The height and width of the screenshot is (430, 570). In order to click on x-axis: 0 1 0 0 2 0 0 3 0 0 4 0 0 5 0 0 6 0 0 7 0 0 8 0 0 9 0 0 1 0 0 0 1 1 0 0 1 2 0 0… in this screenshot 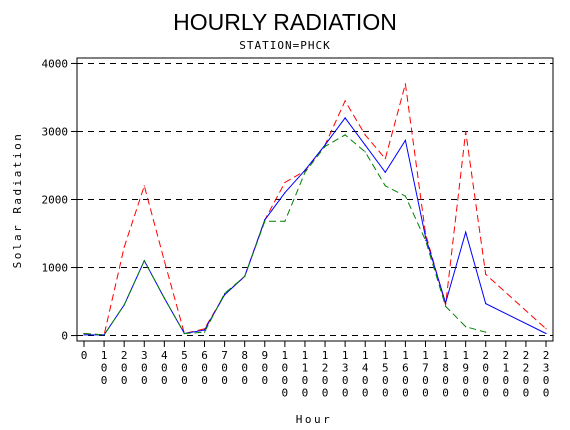, I will do `click(315, 370)`.